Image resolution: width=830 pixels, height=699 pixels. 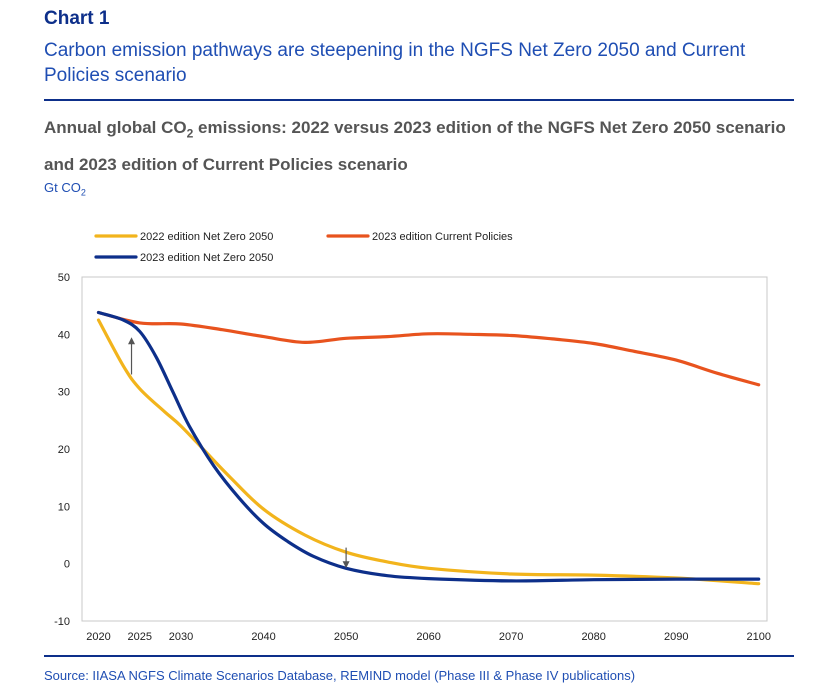 What do you see at coordinates (77, 18) in the screenshot?
I see `chart-number: Chart 1` at bounding box center [77, 18].